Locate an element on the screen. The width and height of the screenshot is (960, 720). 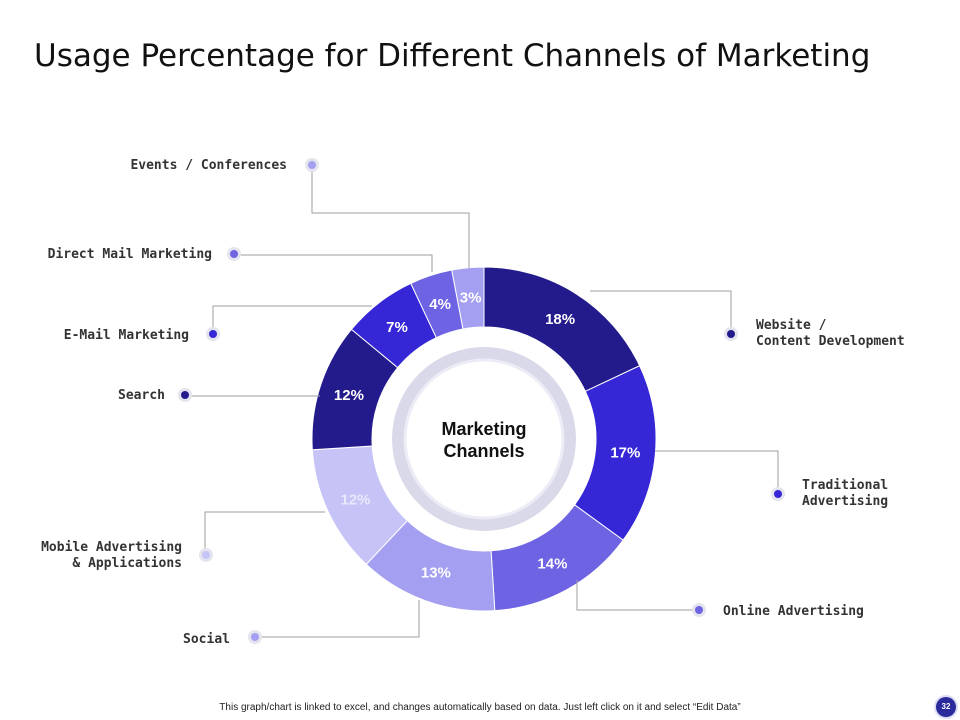
callout-label-mobile-advertising-applications: Mobile Advertising & Applications is located at coordinates (111, 555).